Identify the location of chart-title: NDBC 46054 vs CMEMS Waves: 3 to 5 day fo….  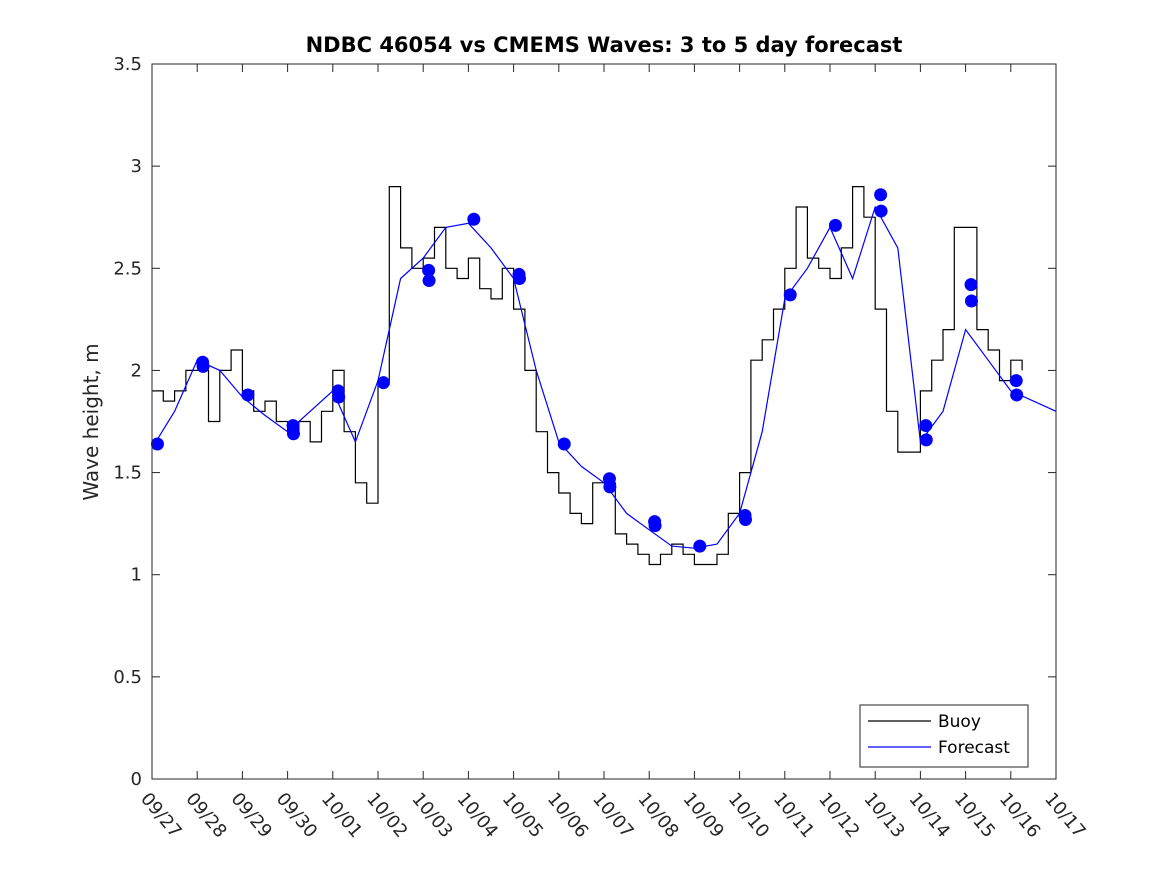
(604, 45).